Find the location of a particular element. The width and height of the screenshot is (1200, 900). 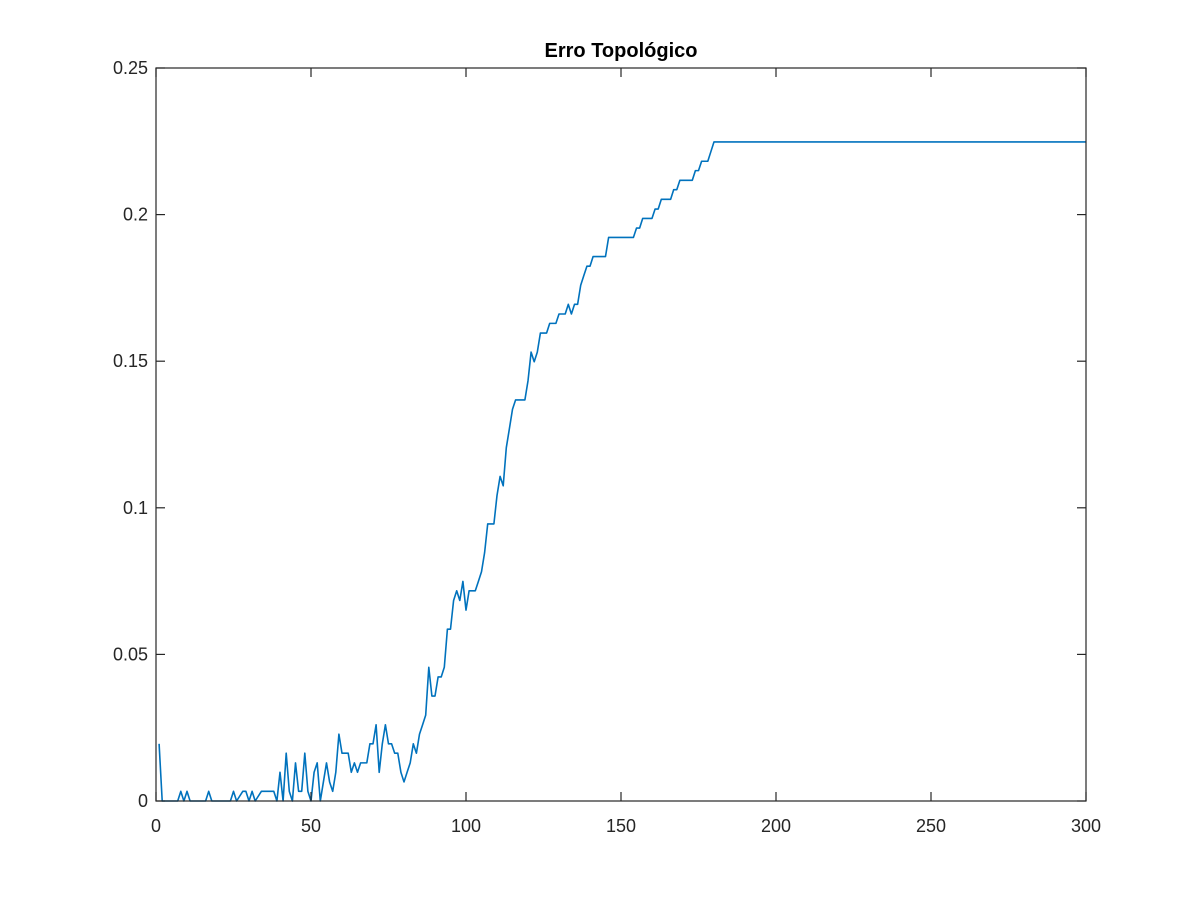

y-tick-label: 0.2 is located at coordinates (135, 215).